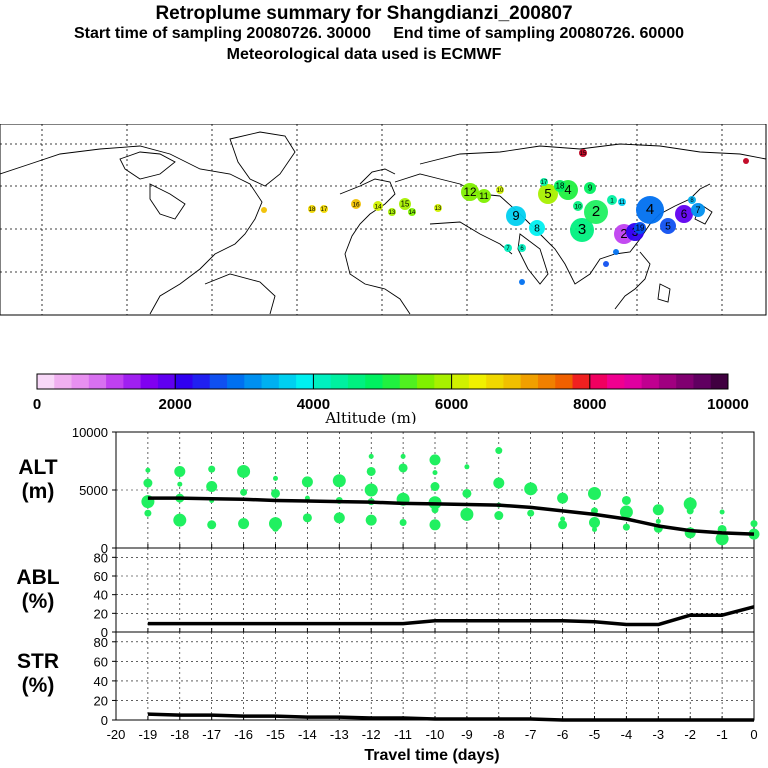 This screenshot has height=768, width=768. Describe the element at coordinates (623, 233) in the screenshot. I see `plume-day-label: 2` at that location.